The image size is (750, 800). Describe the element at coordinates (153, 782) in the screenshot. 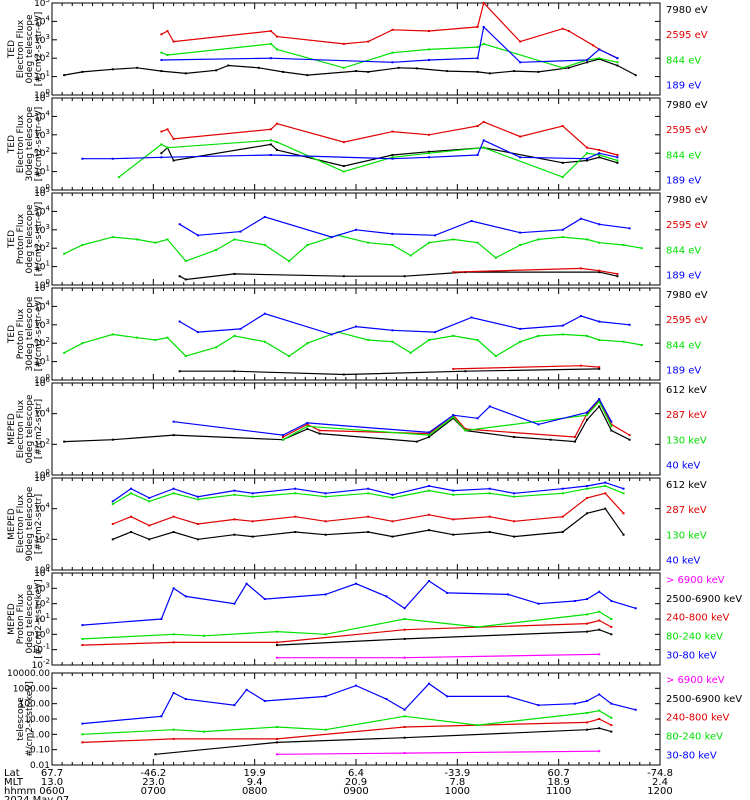

I see `x-row-value: 23.0` at that location.